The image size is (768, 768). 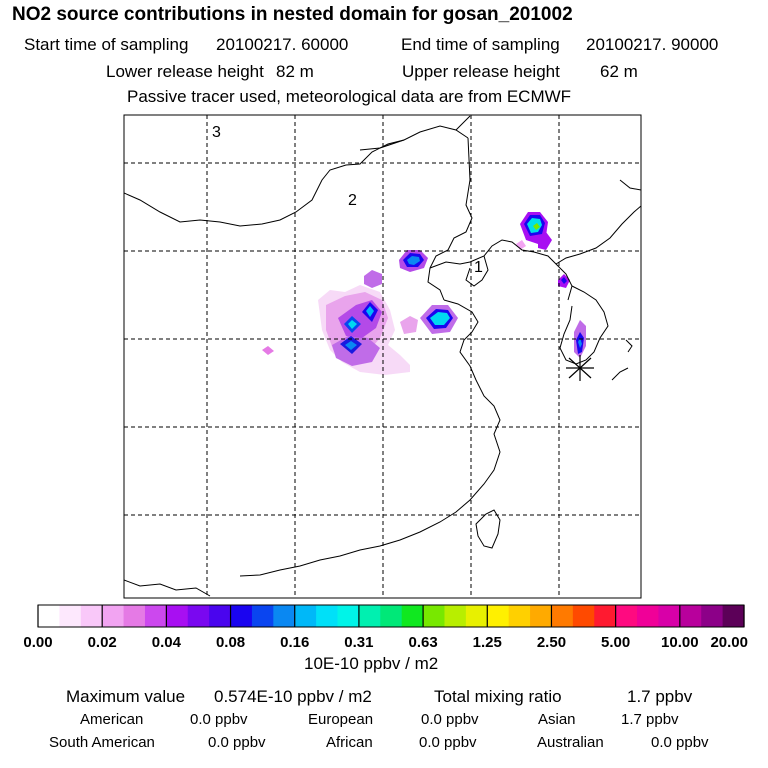 I want to click on region-name: African, so click(x=349, y=742).